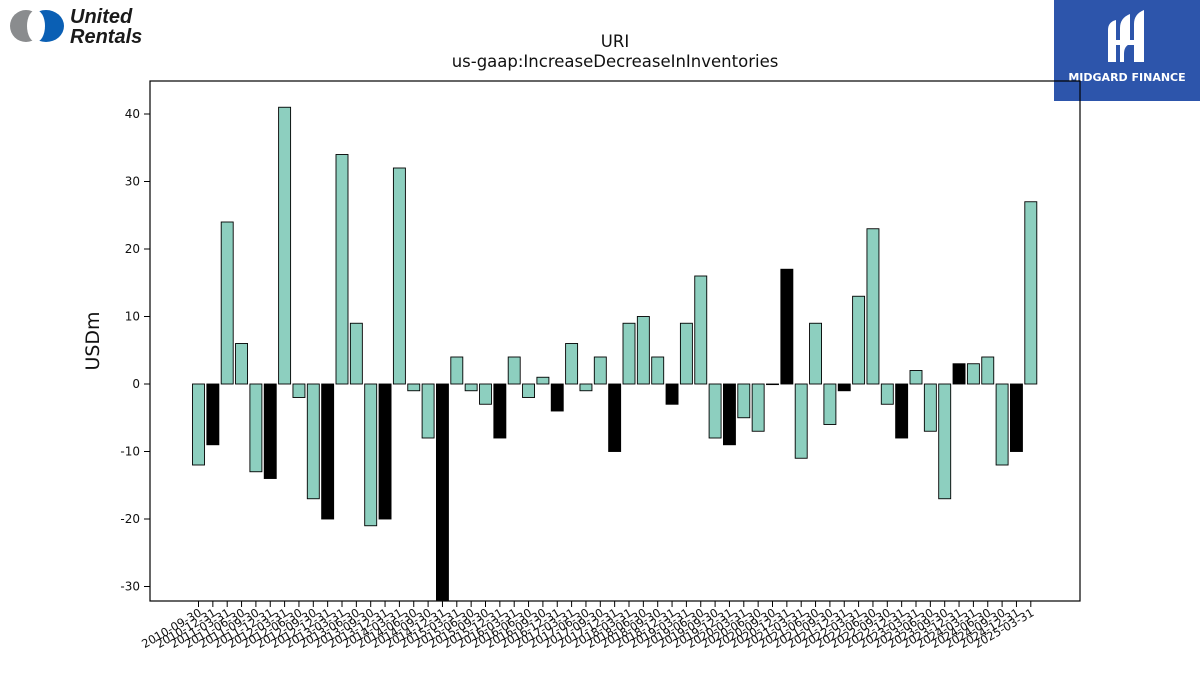 This screenshot has height=675, width=1200. I want to click on logo-text-rentals: Rentals, so click(106, 37).